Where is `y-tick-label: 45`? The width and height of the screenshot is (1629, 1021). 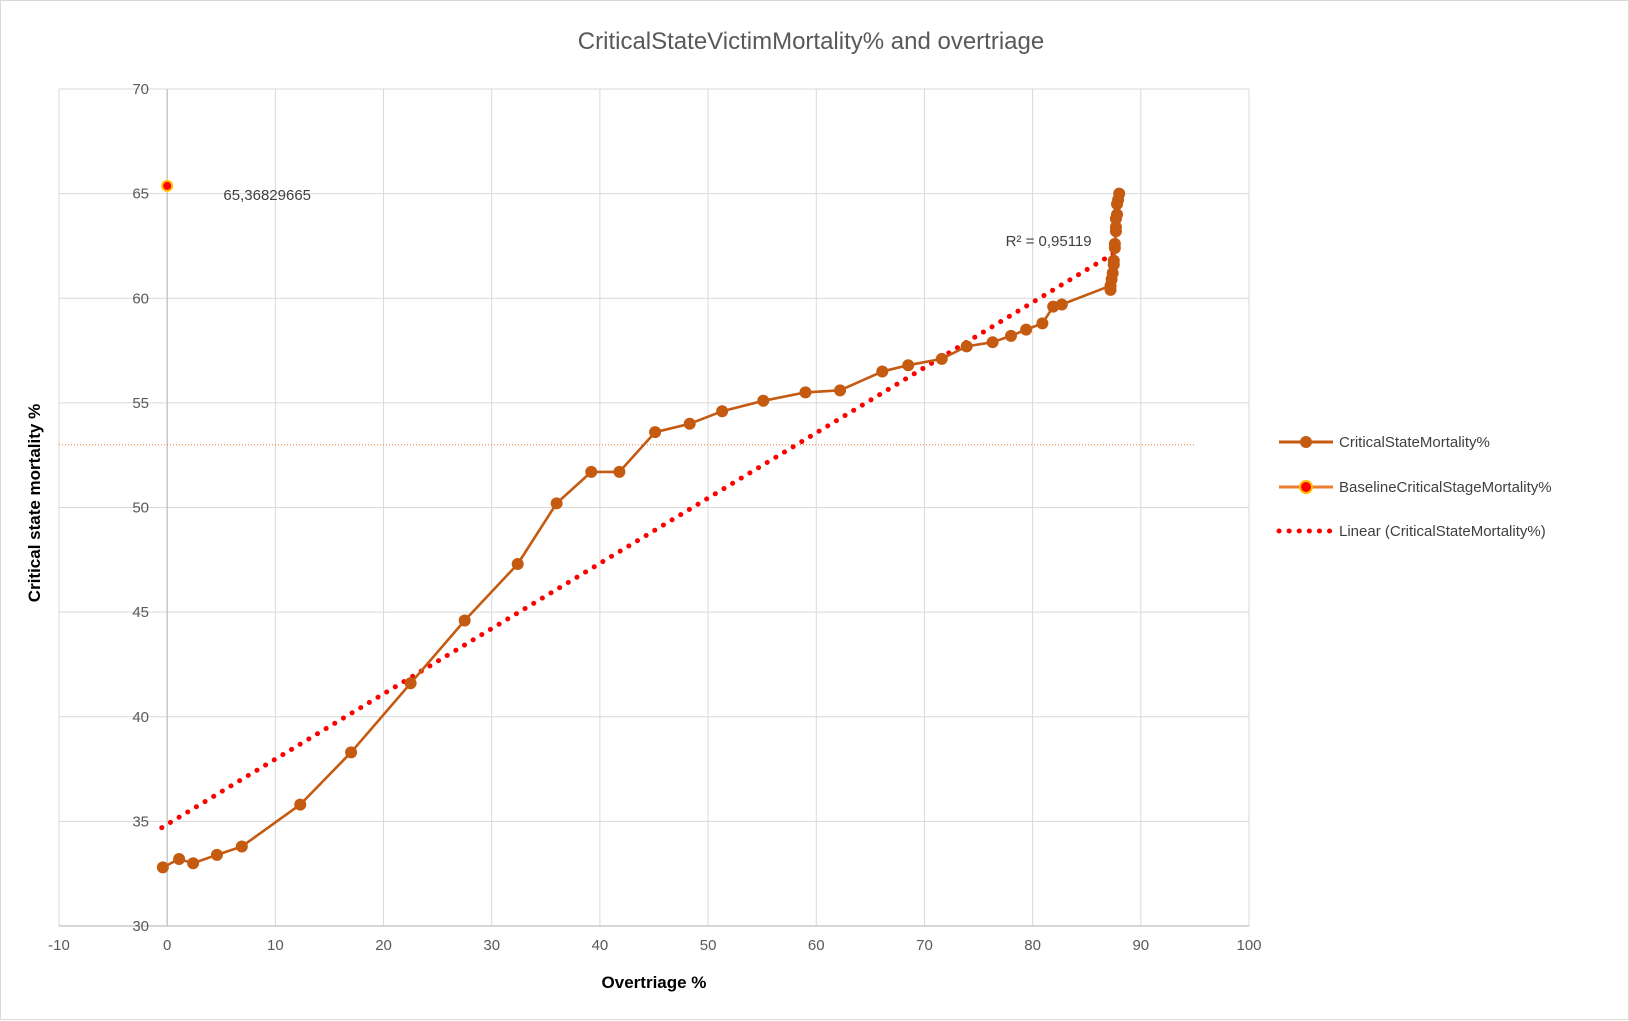
y-tick-label: 45 is located at coordinates (140, 612).